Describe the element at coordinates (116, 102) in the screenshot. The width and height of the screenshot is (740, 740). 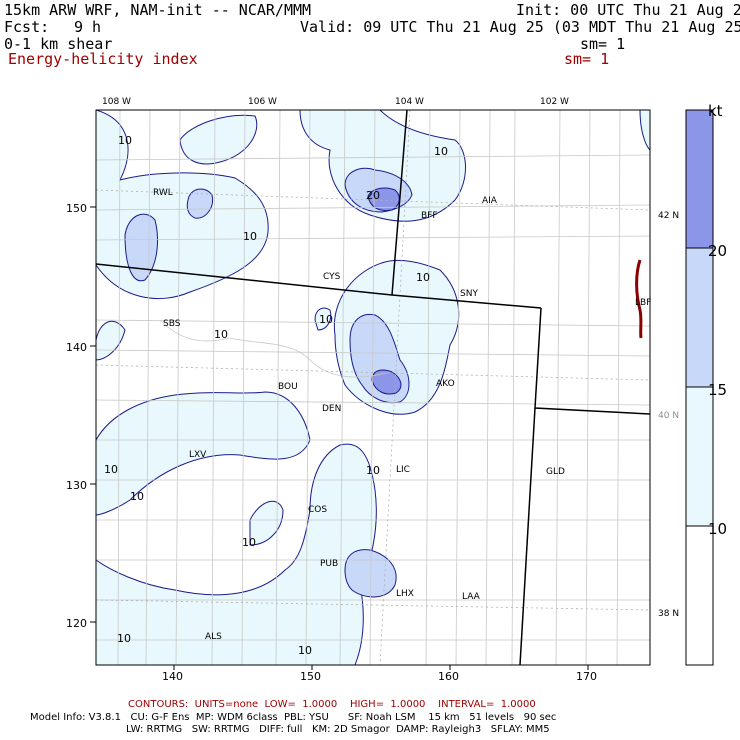
I see `lon-label: 108 W` at that location.